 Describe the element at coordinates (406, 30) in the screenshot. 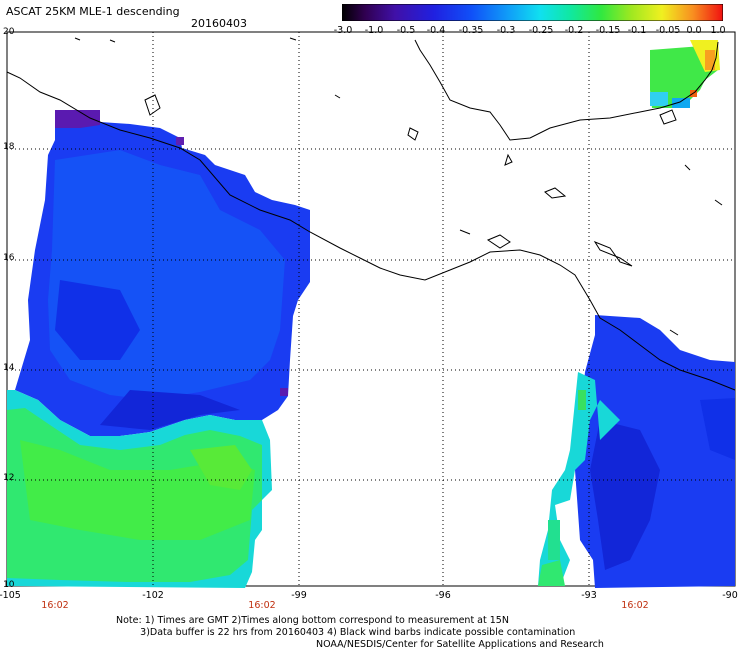

I see `colorbar-tick: -0.5` at that location.